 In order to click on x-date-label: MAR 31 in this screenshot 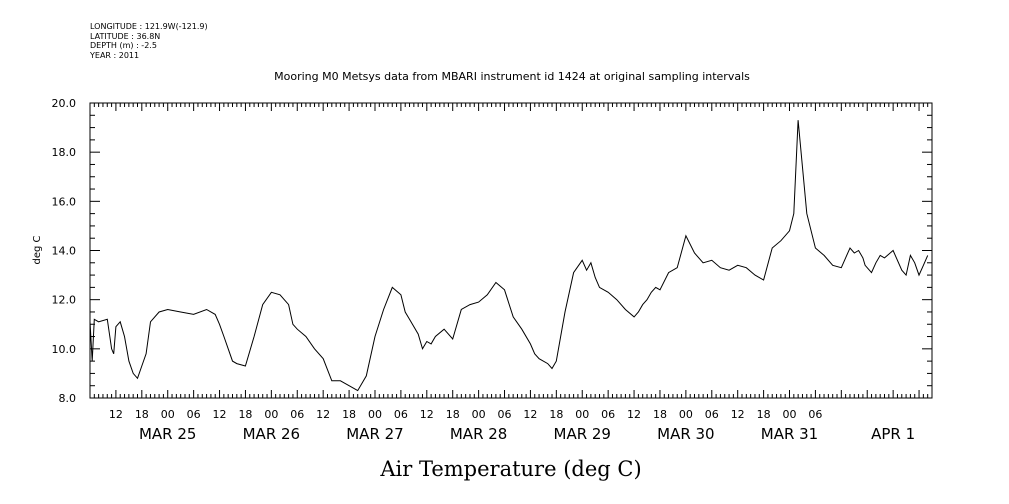, I will do `click(789, 434)`.